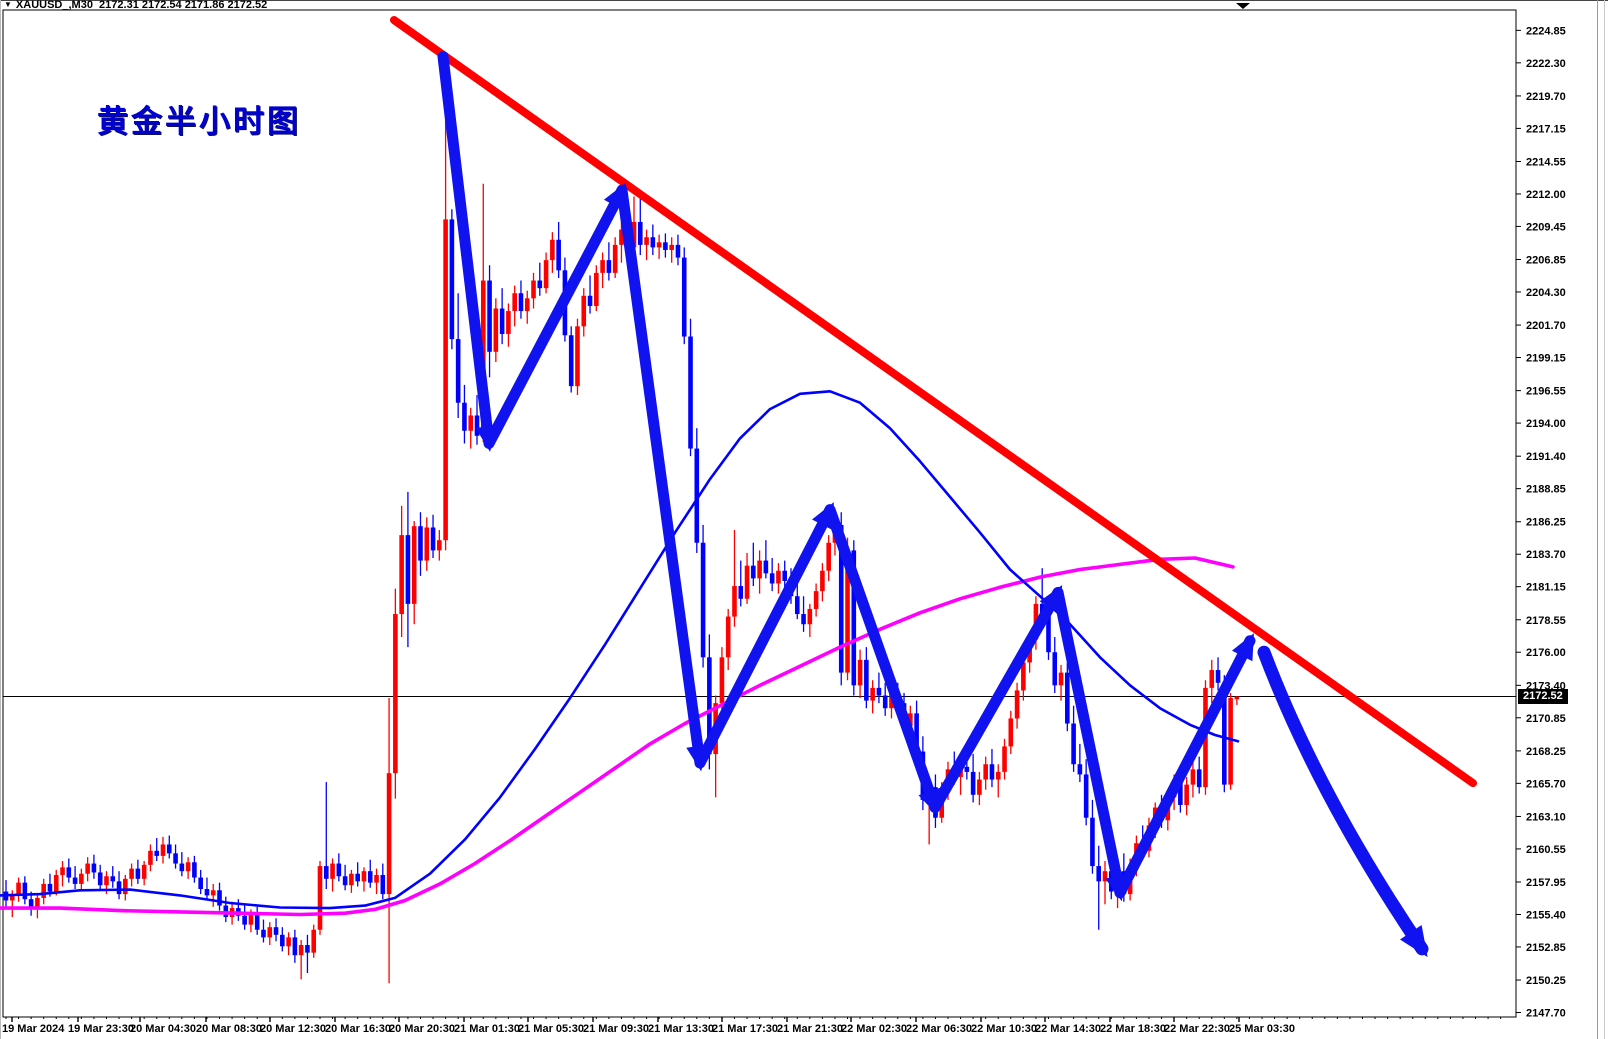 The image size is (1608, 1039). What do you see at coordinates (1546, 850) in the screenshot?
I see `price-axis-label: 2160.55` at bounding box center [1546, 850].